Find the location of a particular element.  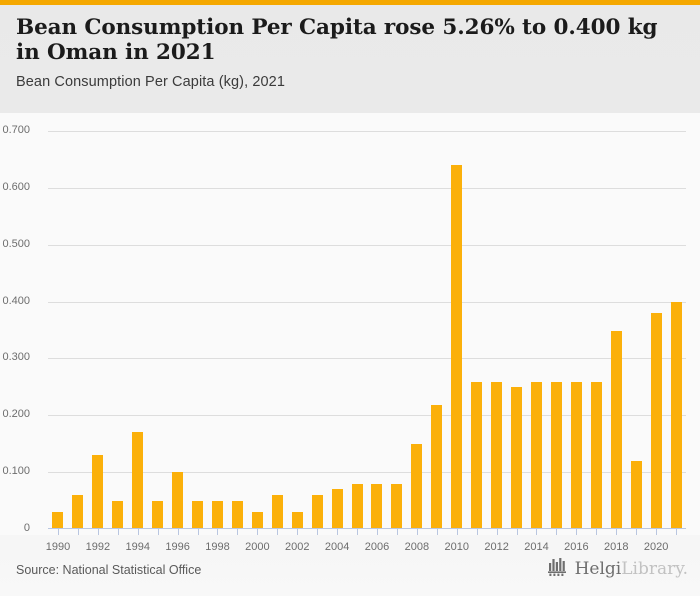

x-axis-tick-label: 2004 is located at coordinates (337, 547).